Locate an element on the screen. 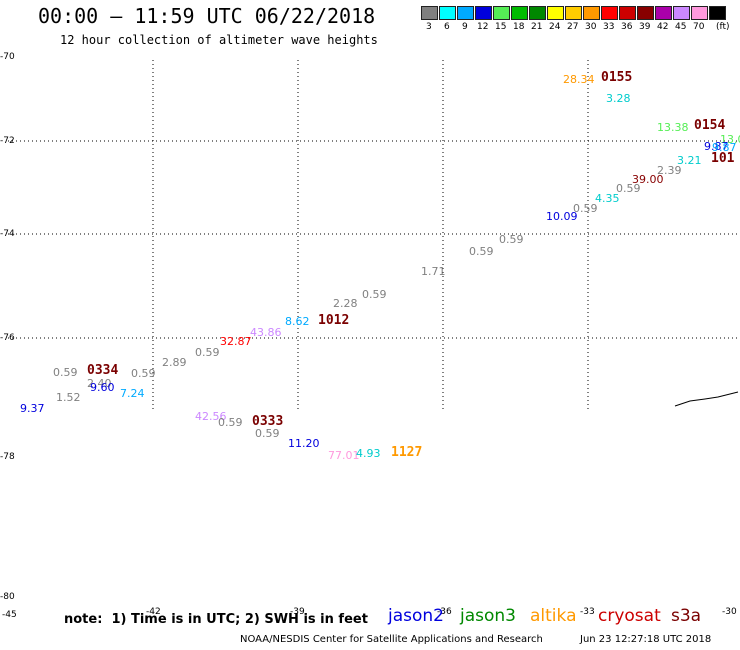  colorbar-label: 21 is located at coordinates (537, 27).